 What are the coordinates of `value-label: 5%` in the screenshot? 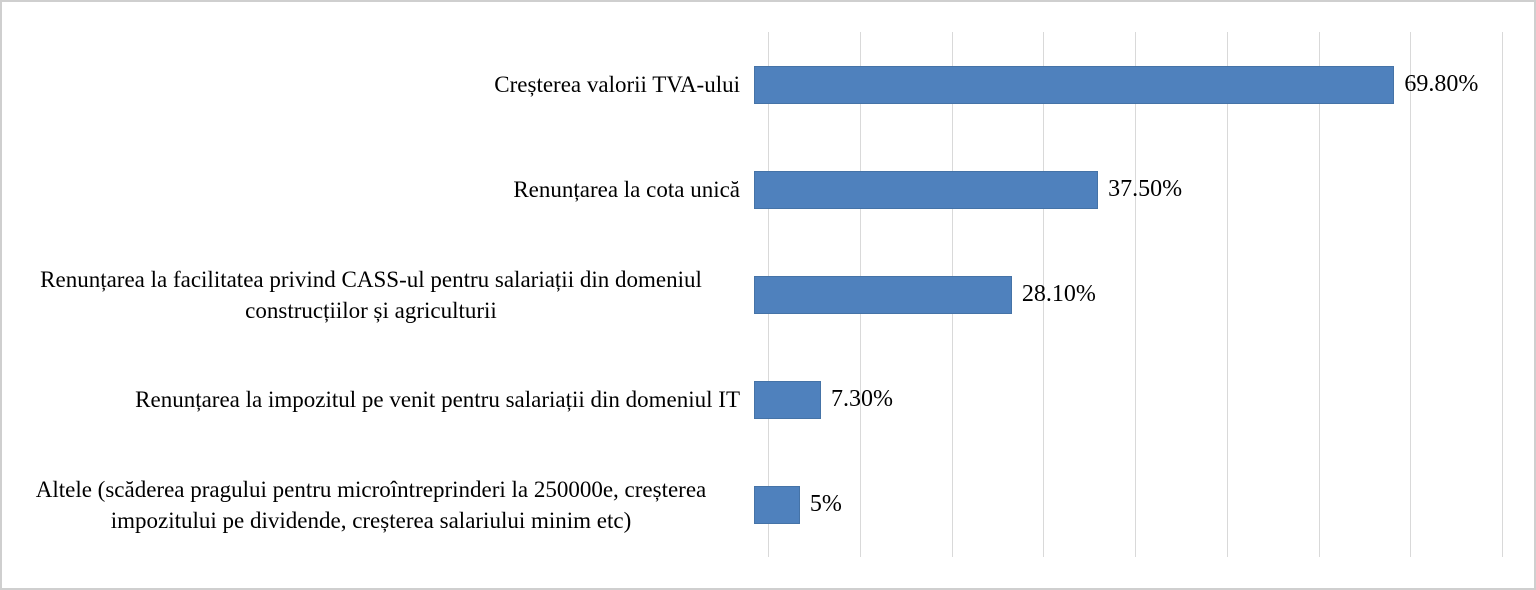 It's located at (825, 504).